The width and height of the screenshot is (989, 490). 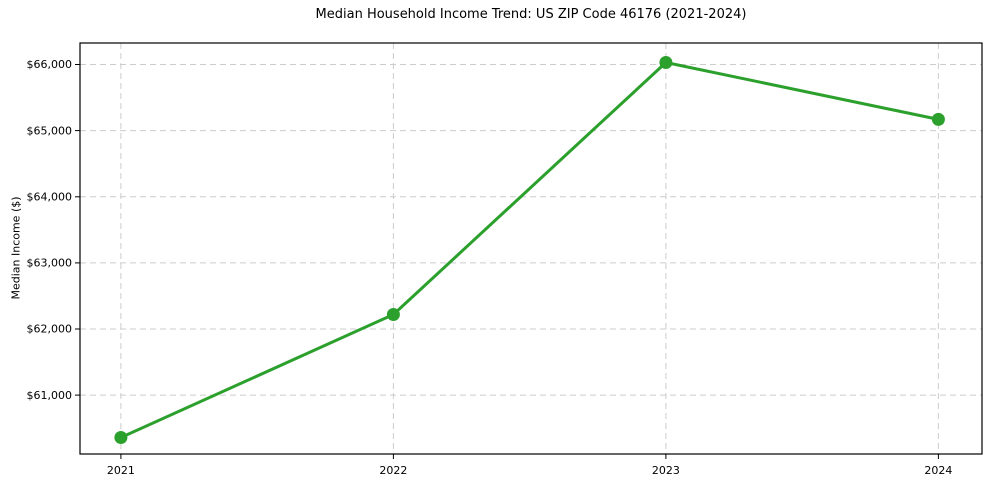 What do you see at coordinates (938, 470) in the screenshot?
I see `x-tick-label: 2024` at bounding box center [938, 470].